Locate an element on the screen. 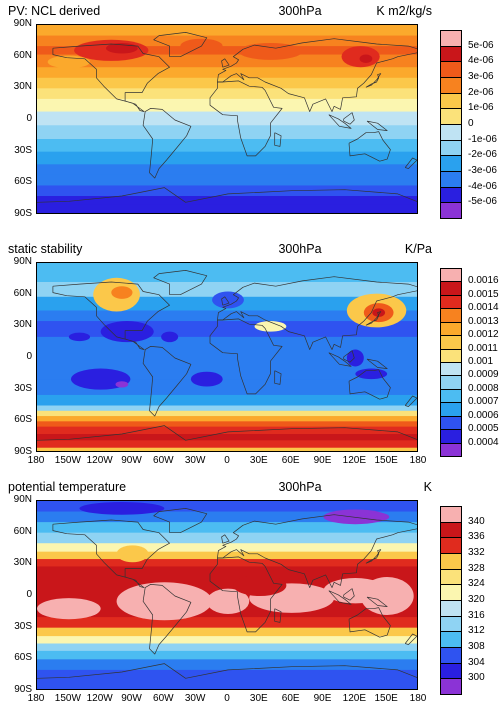 Image resolution: width=504 pixels, height=716 pixels. longitude-label: 90E is located at coordinates (322, 698).